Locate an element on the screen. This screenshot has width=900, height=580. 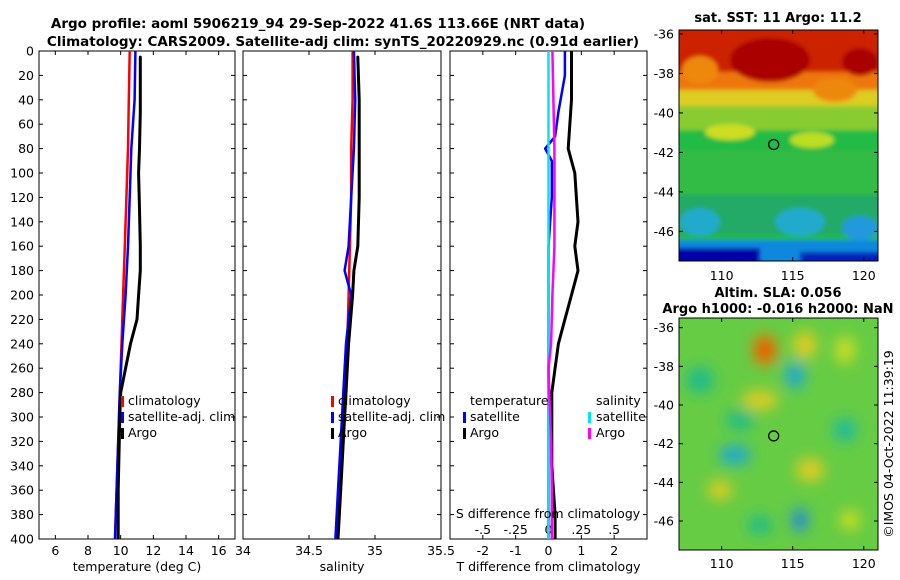
legend-swatch-climatology is located at coordinates (122, 401).